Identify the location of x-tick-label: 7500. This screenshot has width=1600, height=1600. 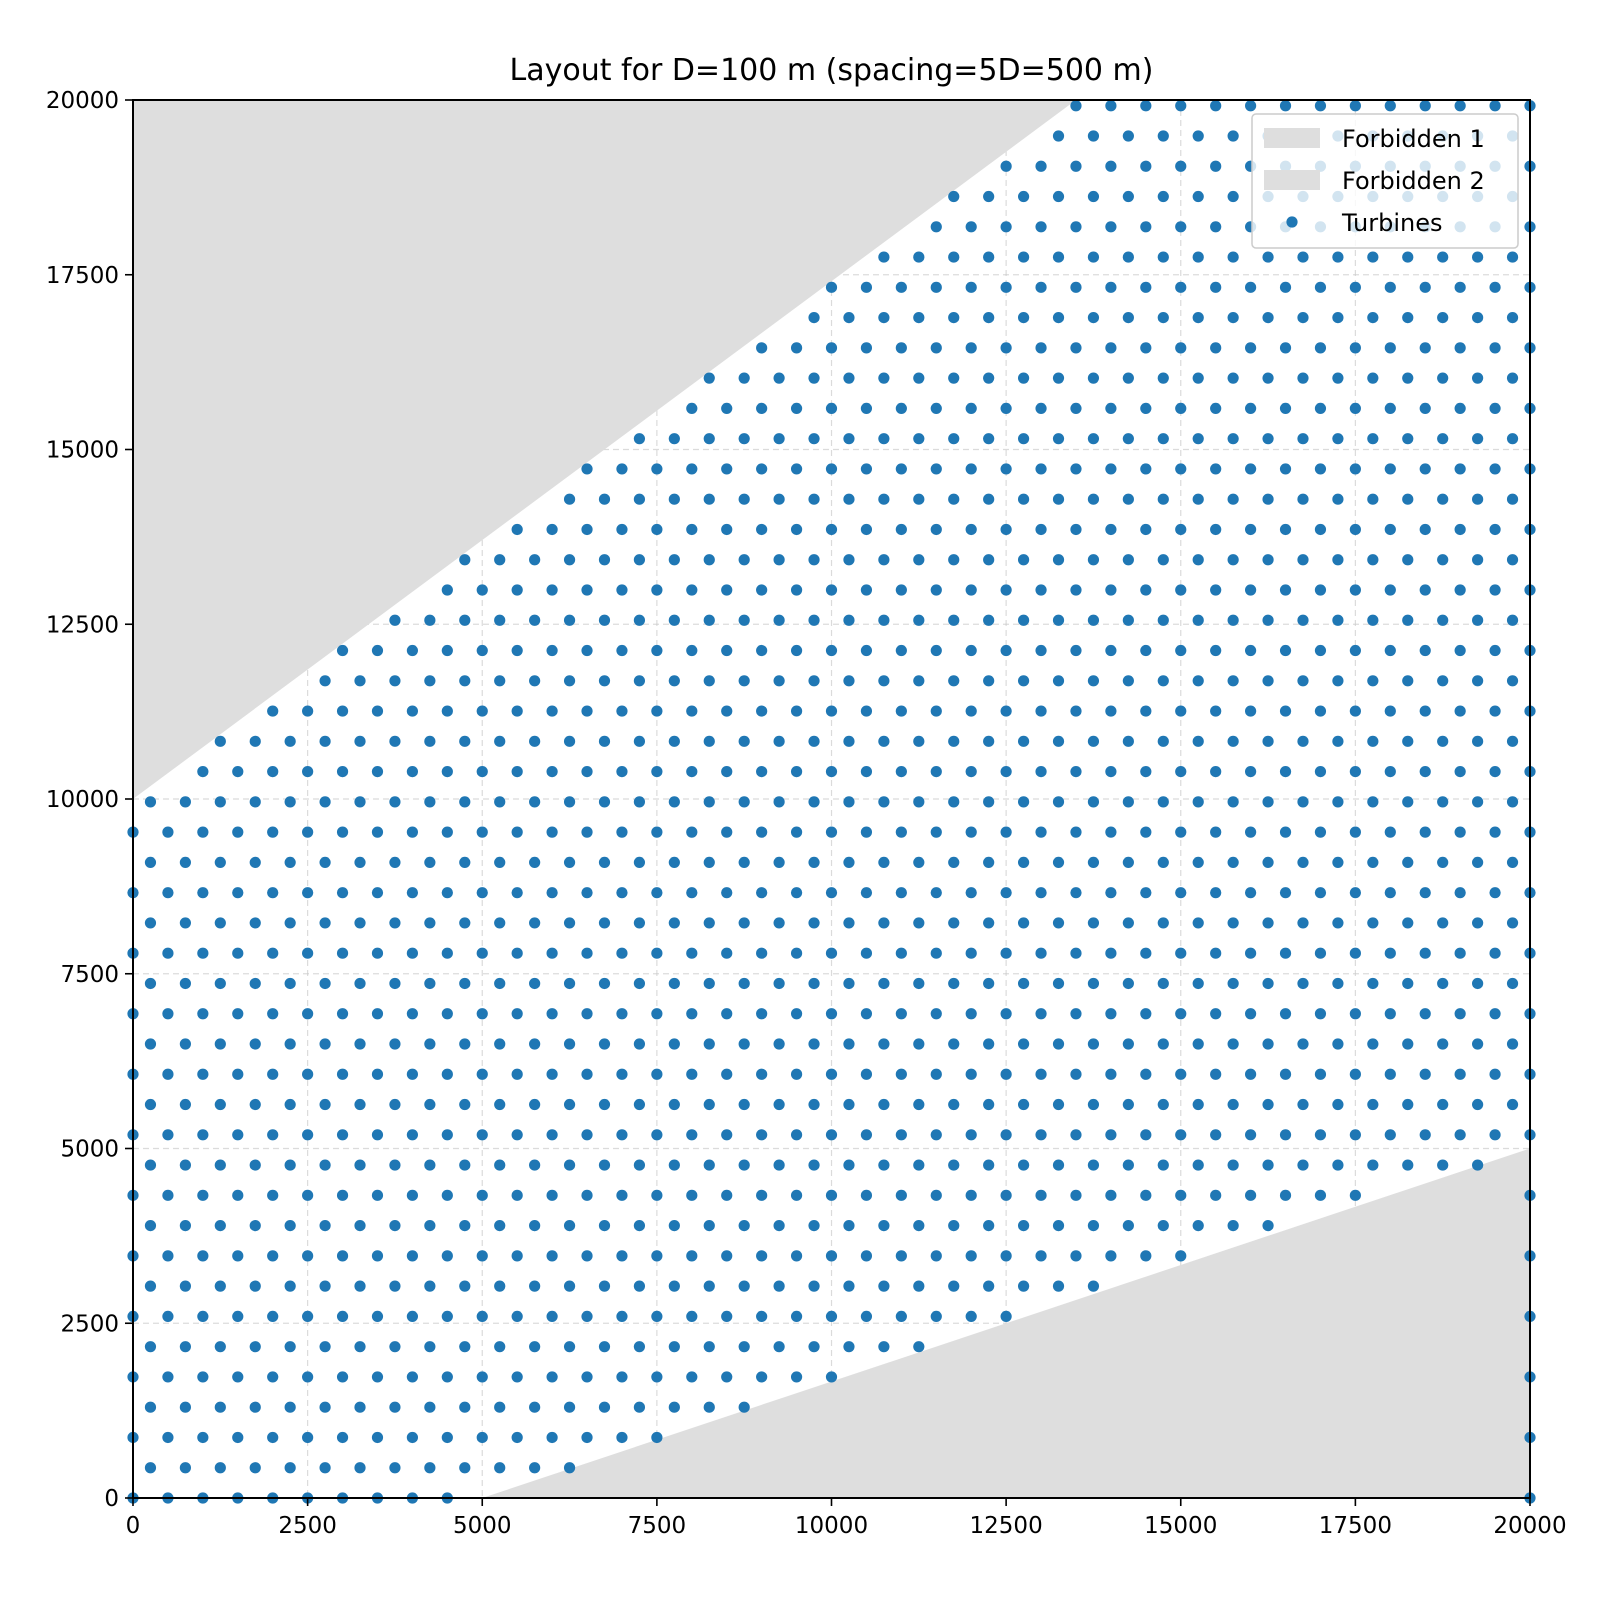
(657, 1526).